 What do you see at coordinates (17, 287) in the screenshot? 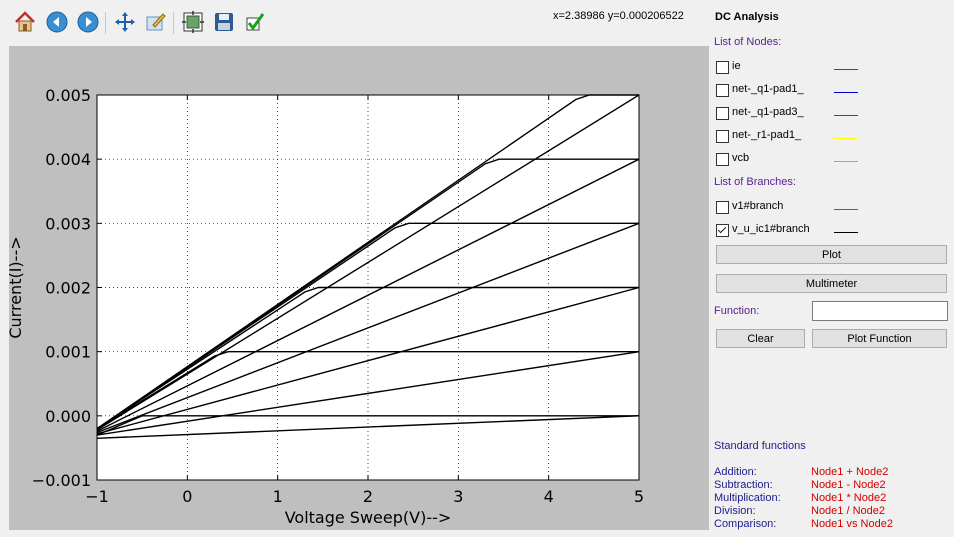
I see `y-axis-label: Current(I)-->` at bounding box center [17, 287].